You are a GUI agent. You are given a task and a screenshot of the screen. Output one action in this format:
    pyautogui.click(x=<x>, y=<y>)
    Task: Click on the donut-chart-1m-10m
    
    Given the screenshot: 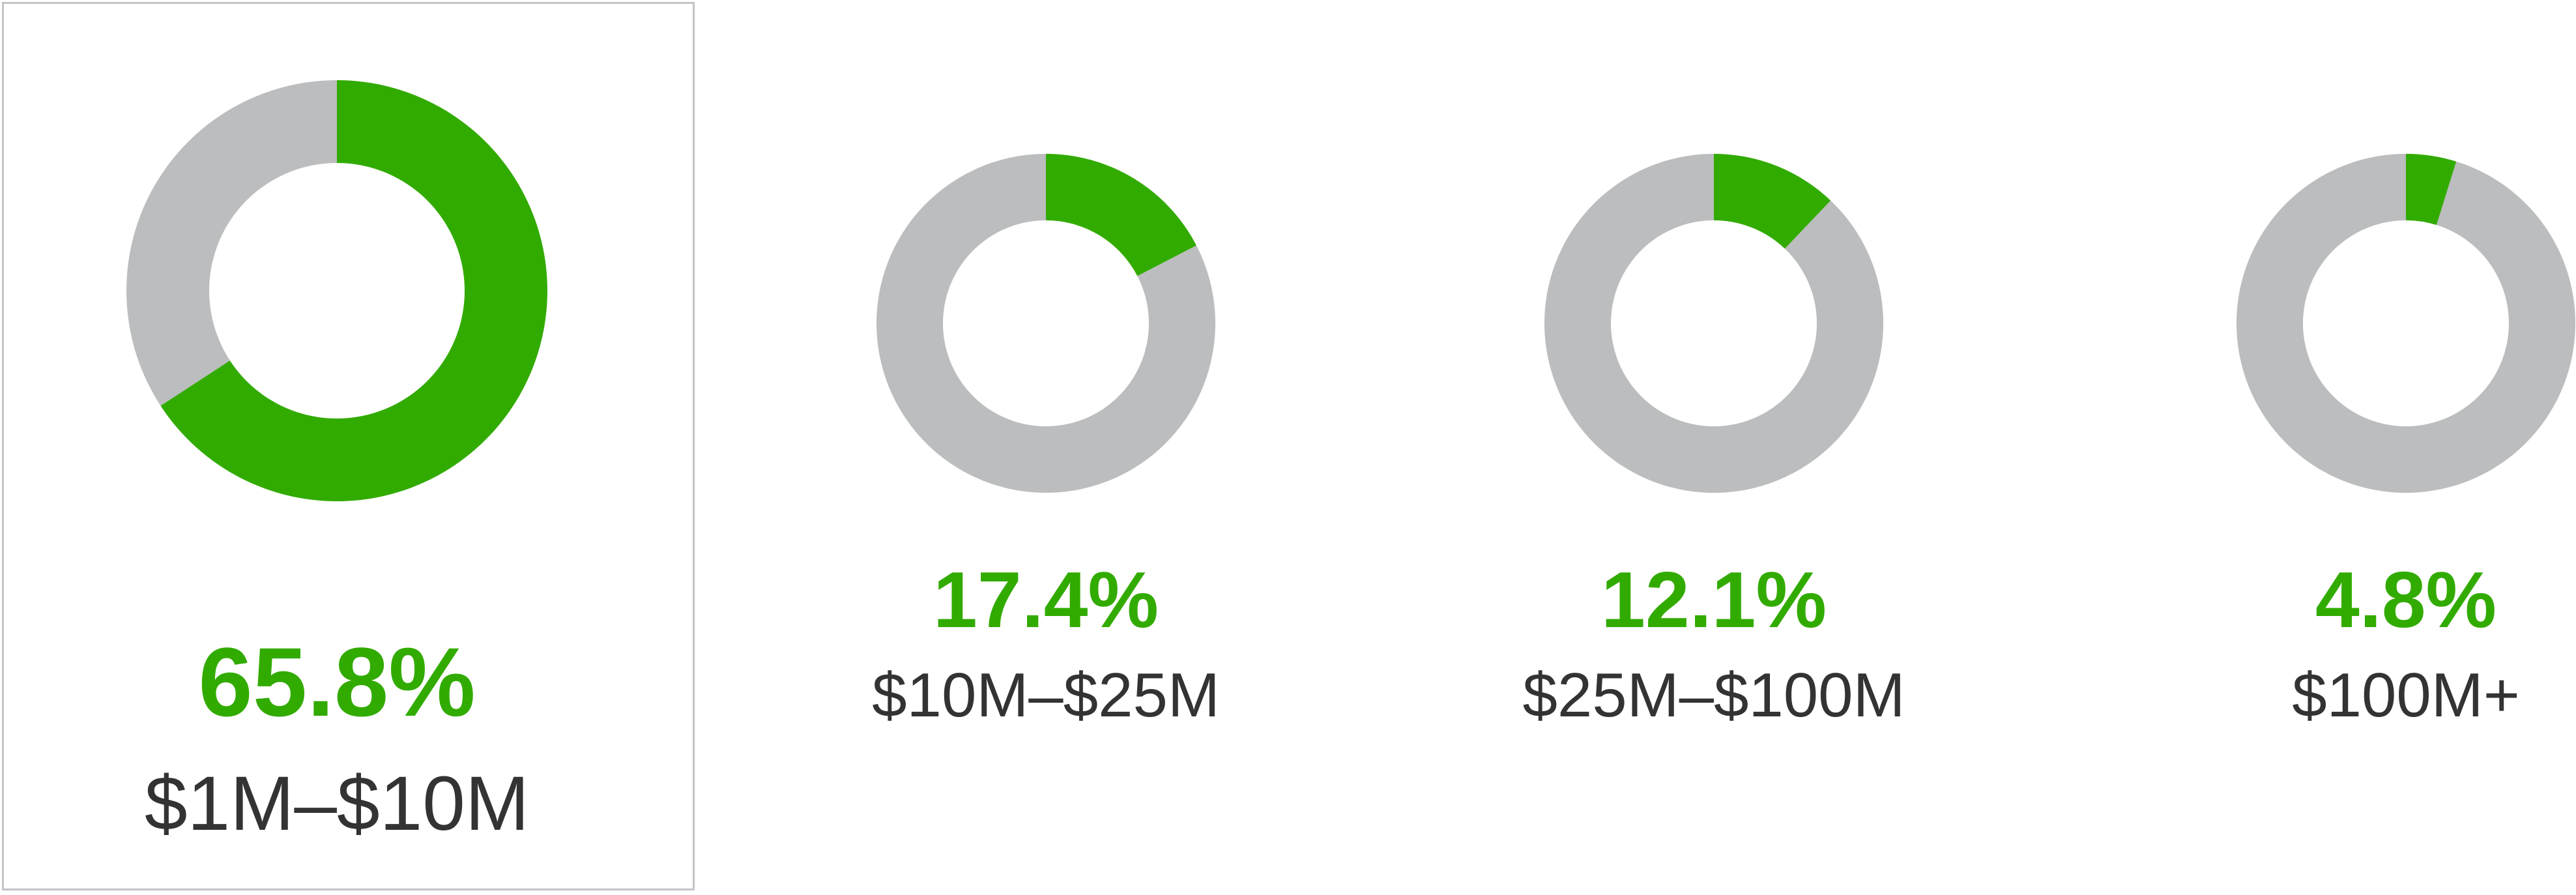 What is the action you would take?
    pyautogui.click(x=337, y=291)
    